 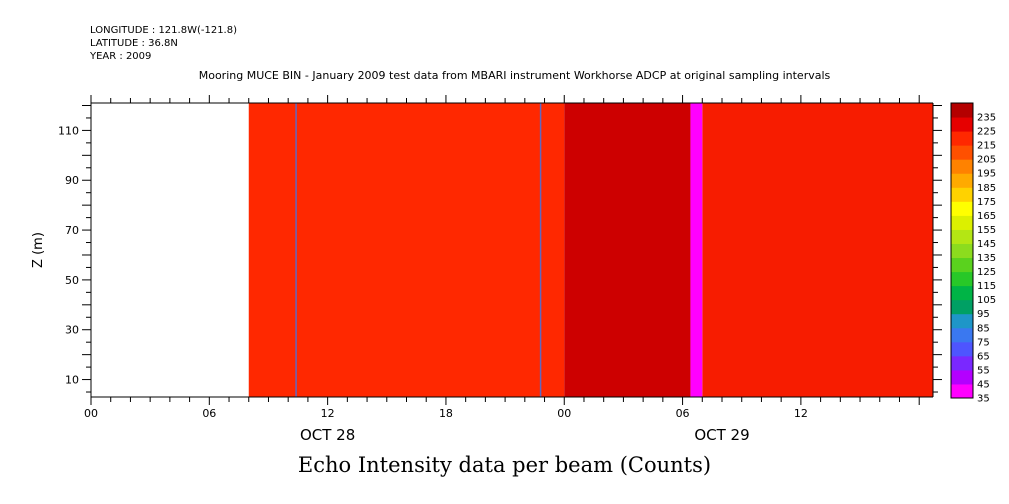 I want to click on colorbar-label: 175, so click(x=986, y=202).